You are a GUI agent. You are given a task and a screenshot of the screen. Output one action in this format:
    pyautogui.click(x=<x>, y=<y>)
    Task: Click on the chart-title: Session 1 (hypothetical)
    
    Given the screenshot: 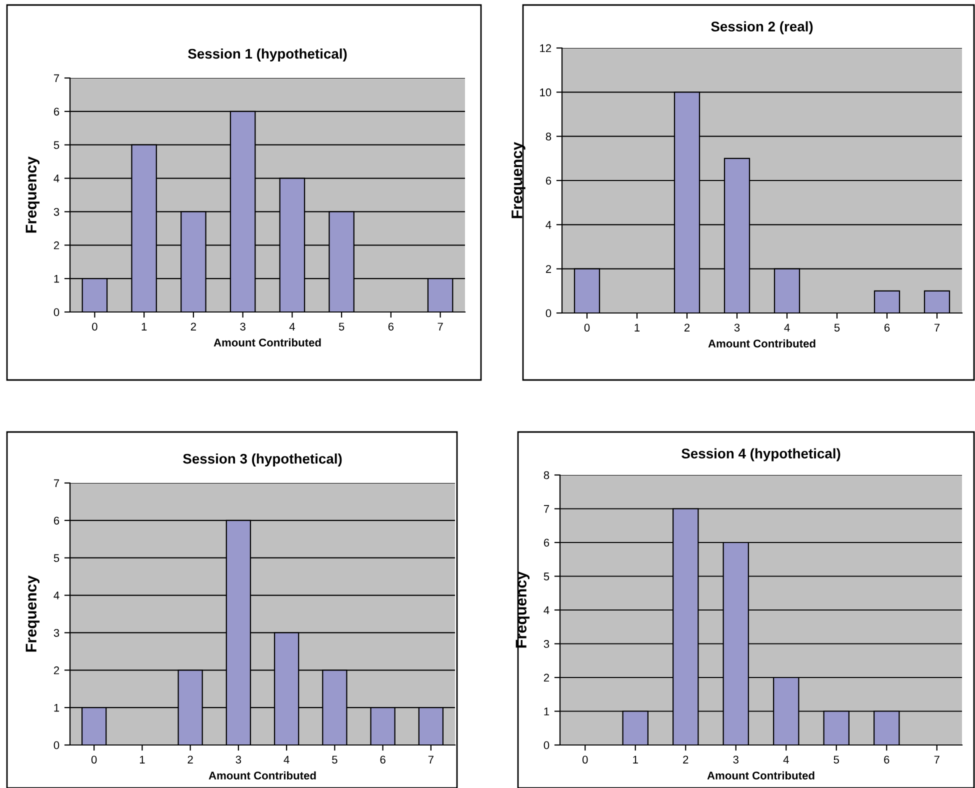 What is the action you would take?
    pyautogui.click(x=267, y=55)
    